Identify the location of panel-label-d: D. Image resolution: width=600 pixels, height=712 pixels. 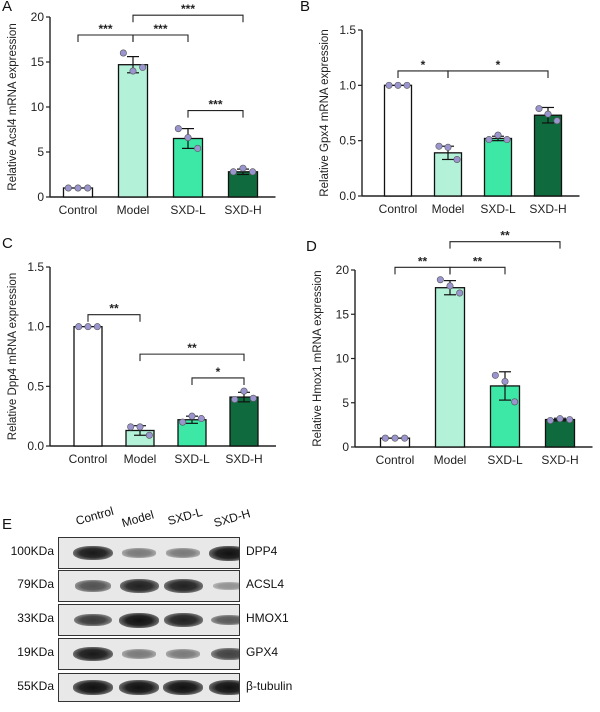
(311, 246).